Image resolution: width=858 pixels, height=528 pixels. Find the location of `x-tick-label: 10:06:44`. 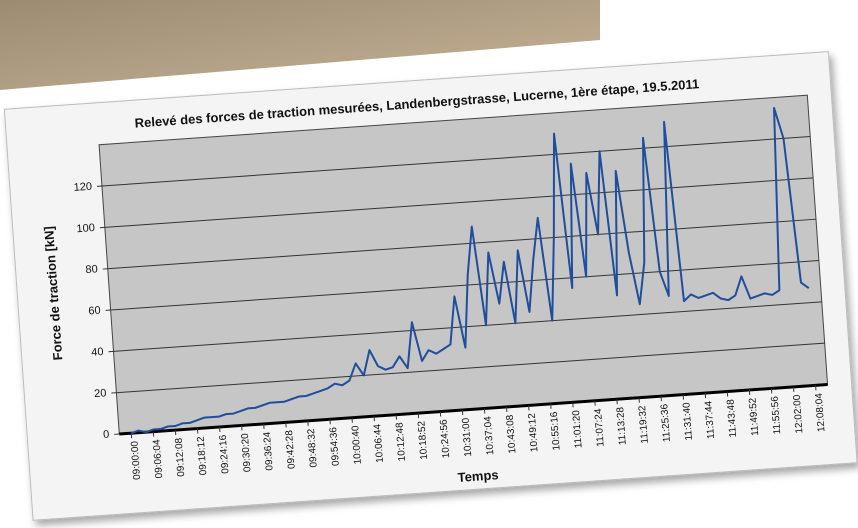

x-tick-label: 10:06:44 is located at coordinates (379, 443).